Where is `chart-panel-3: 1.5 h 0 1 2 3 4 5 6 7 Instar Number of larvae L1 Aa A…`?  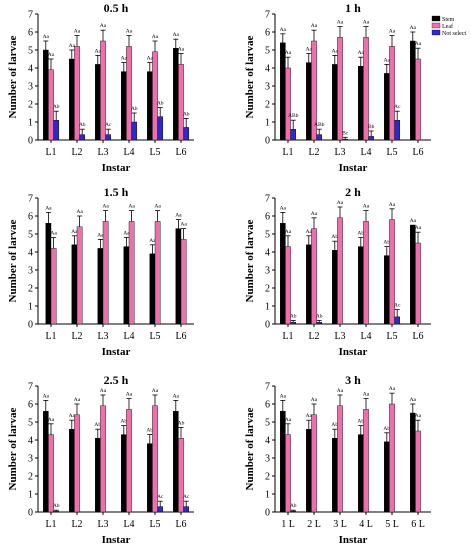 chart-panel-3: 1.5 h 0 1 2 3 4 5 6 7 Instar Number of larvae L1 Aa A… is located at coordinates (100, 271).